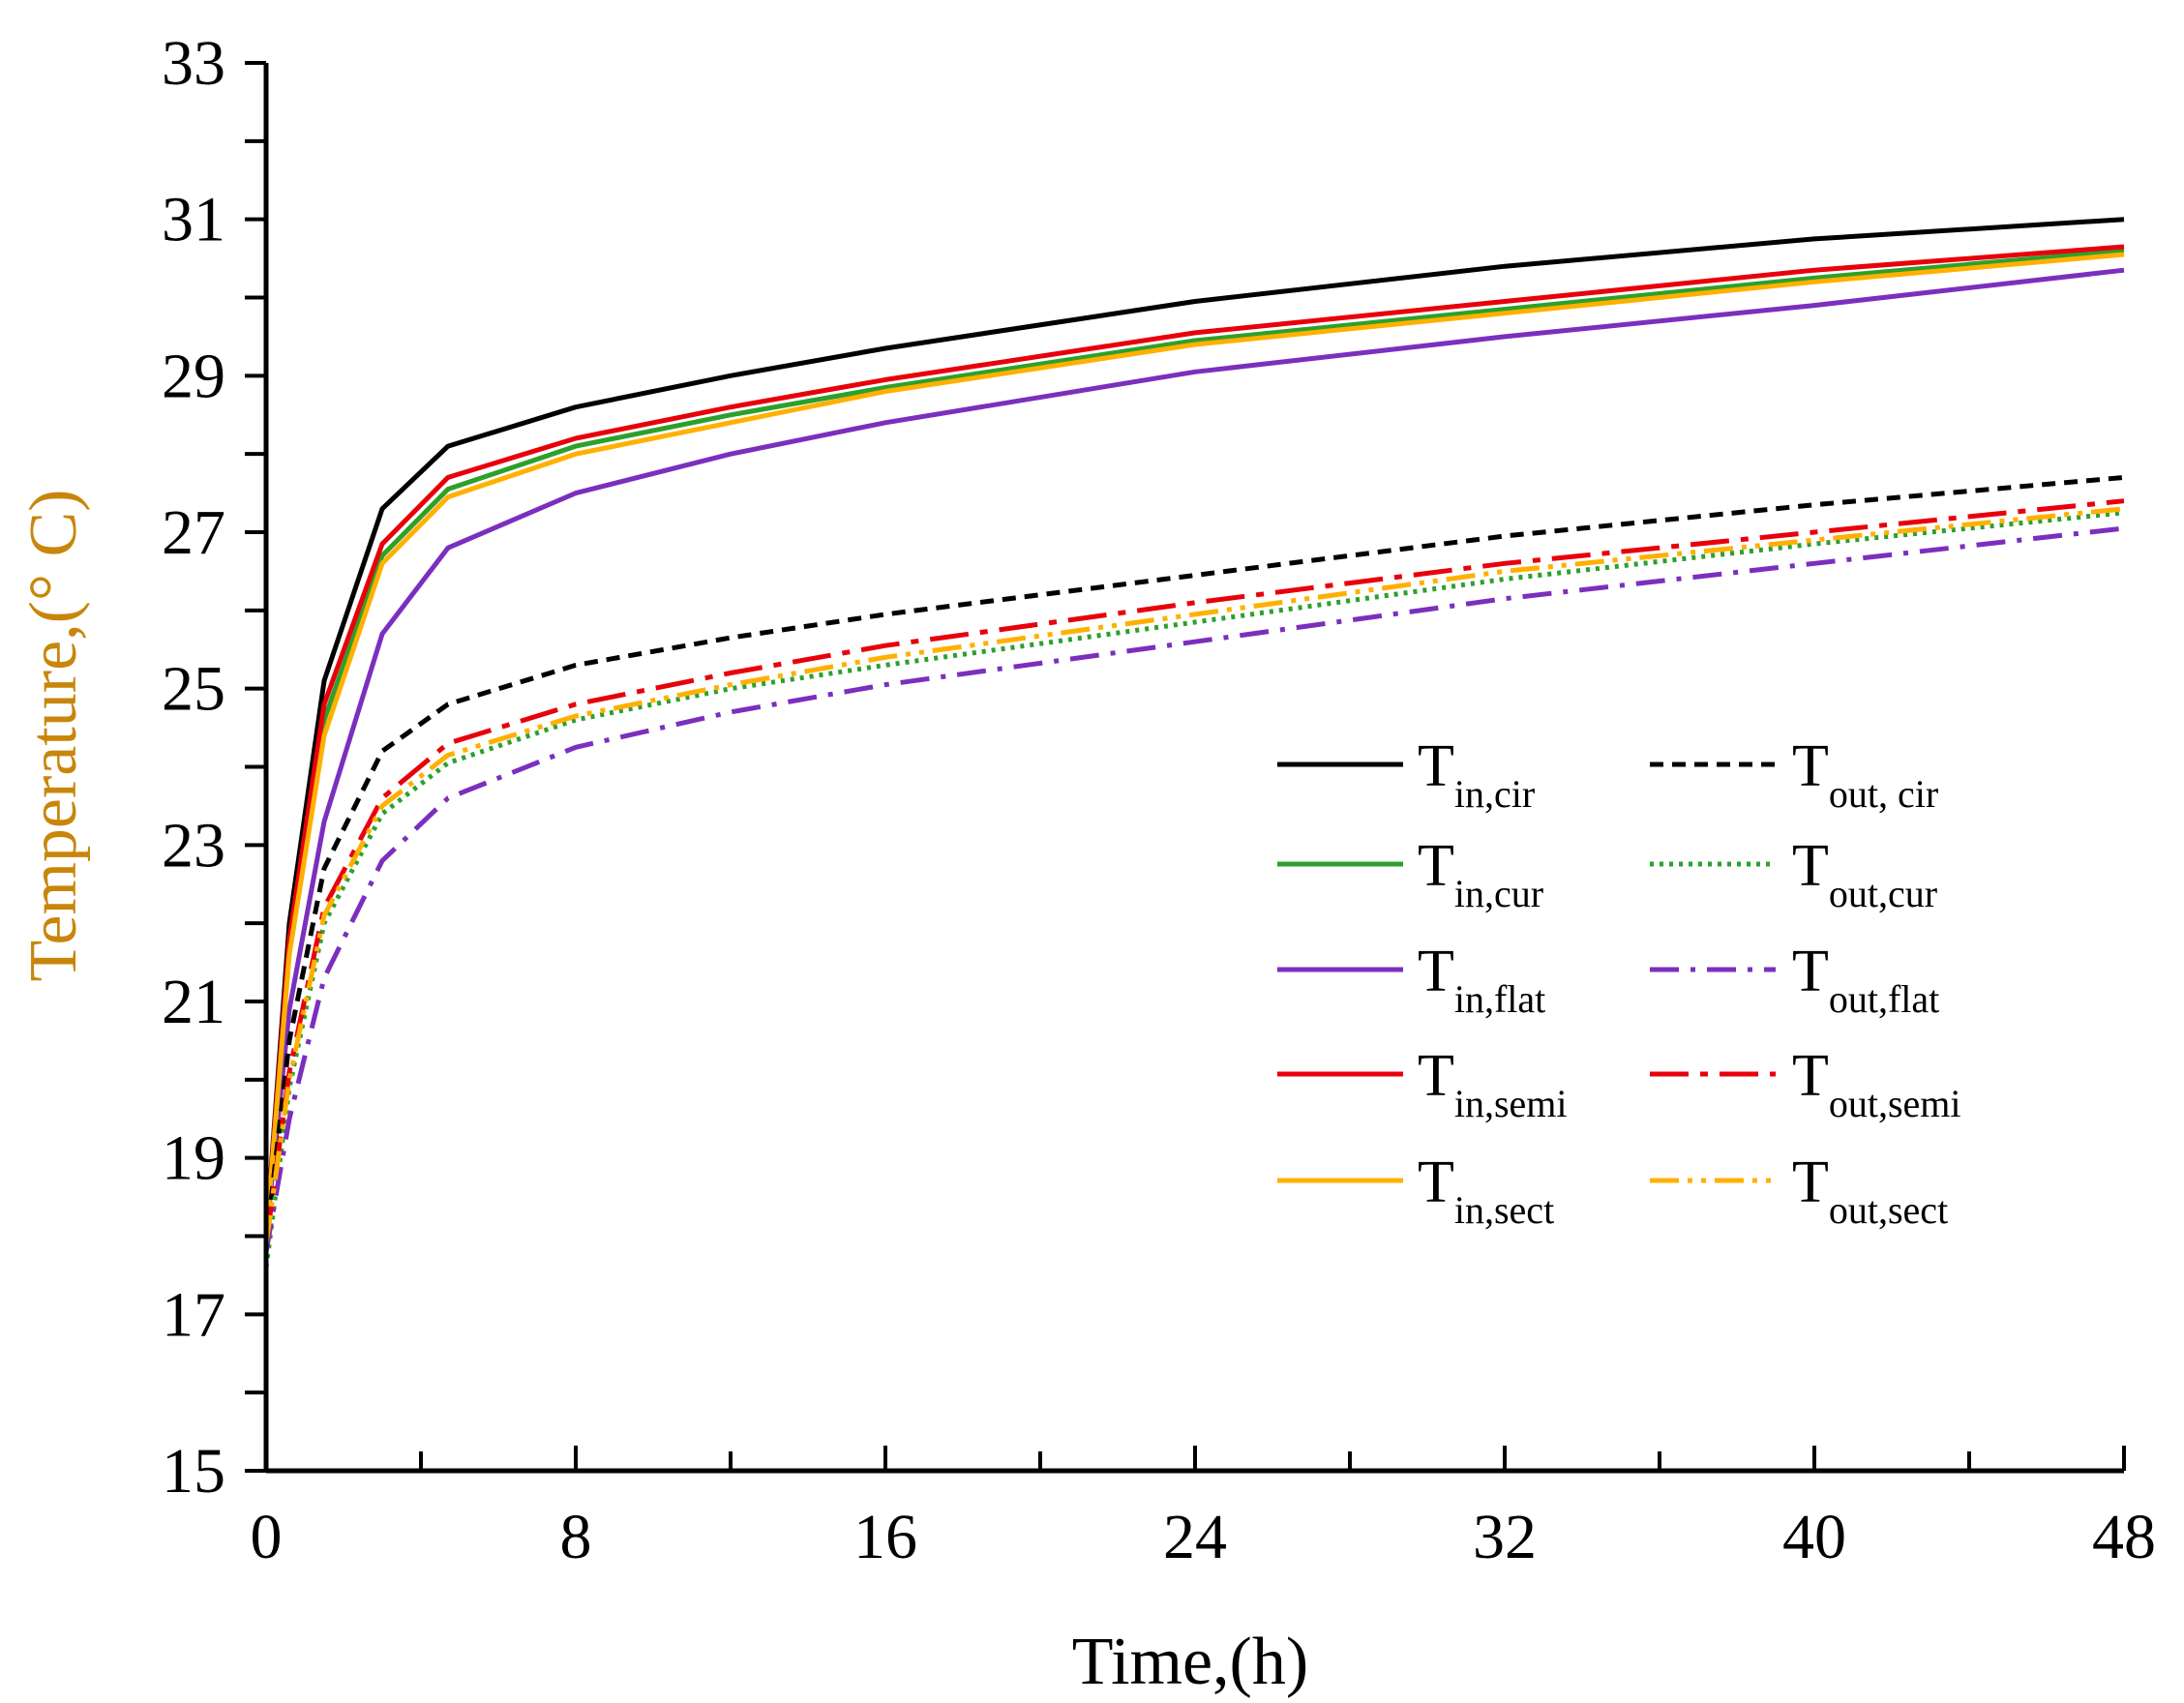 Image resolution: width=2184 pixels, height=1703 pixels. Describe the element at coordinates (193, 1159) in the screenshot. I see `y-tick-label: 19` at that location.